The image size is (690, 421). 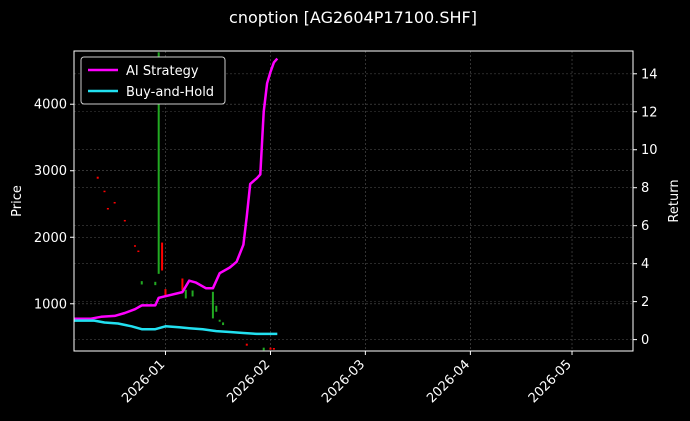 What do you see at coordinates (162, 71) in the screenshot?
I see `legend-label-ai-strategy: AI Strategy` at bounding box center [162, 71].